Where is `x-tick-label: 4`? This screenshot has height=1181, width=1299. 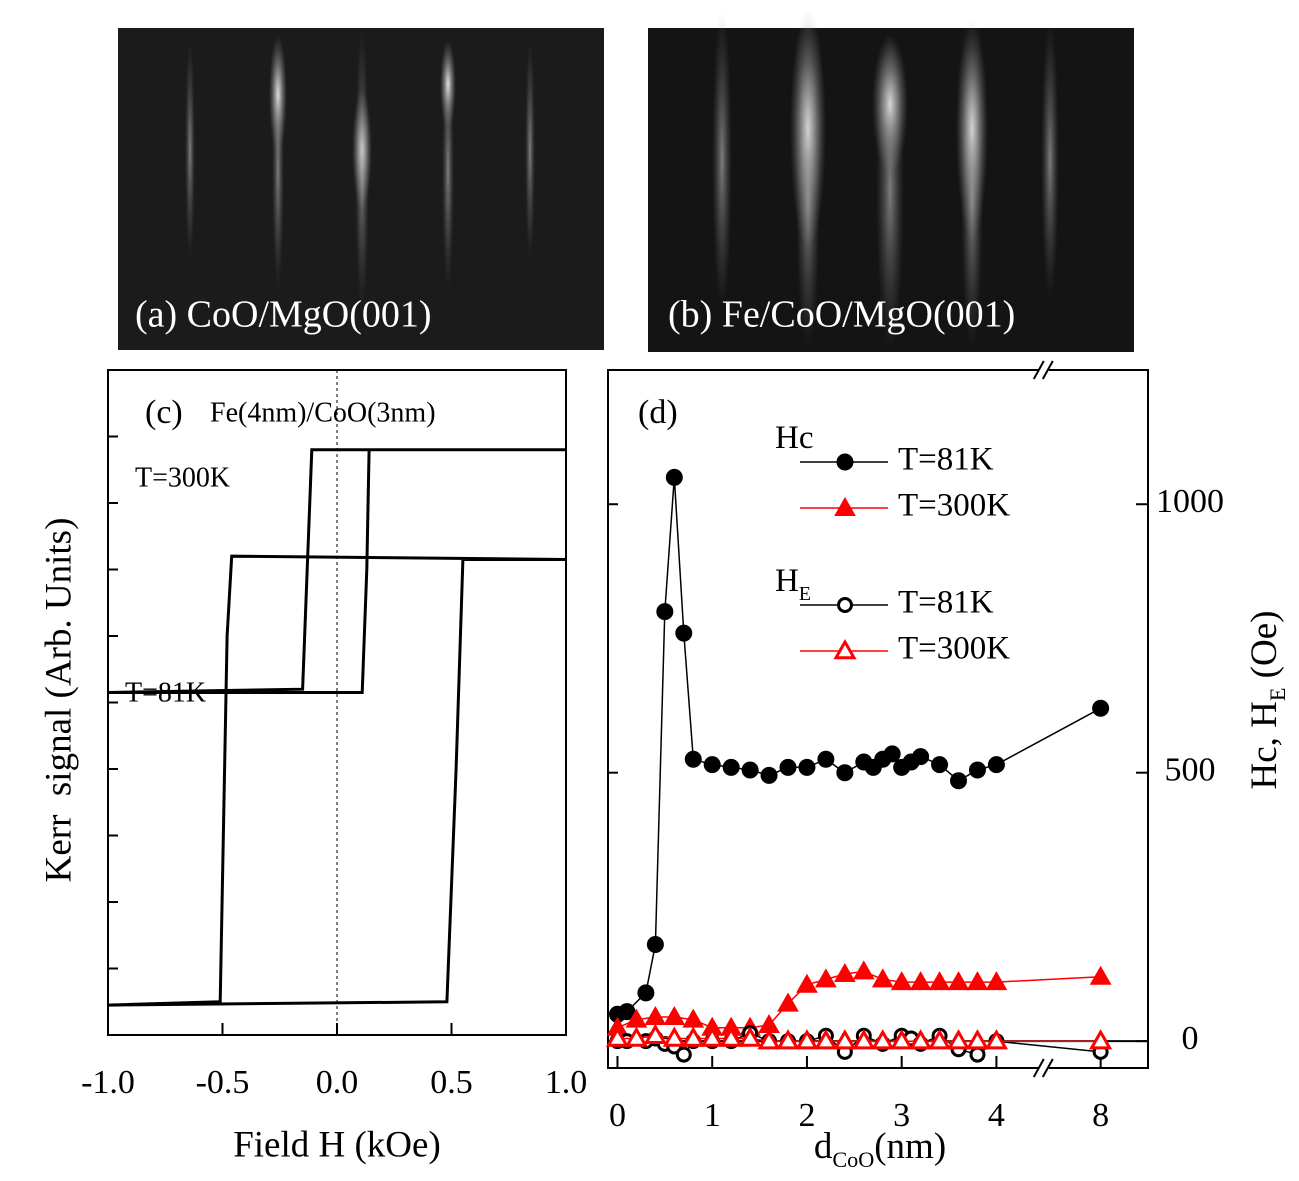 x-tick-label: 4 is located at coordinates (996, 1115).